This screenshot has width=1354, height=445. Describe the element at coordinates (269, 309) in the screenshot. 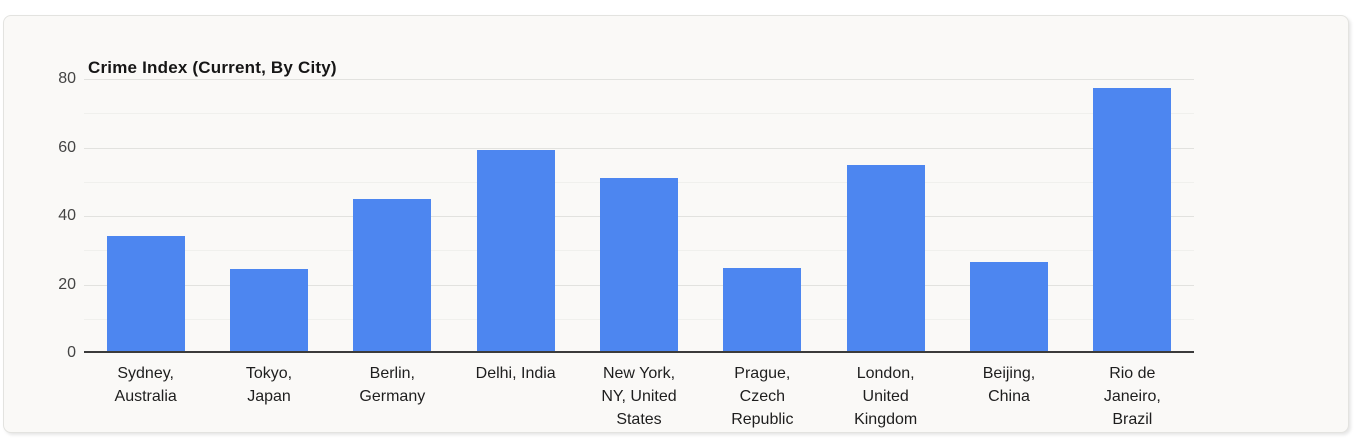

I see `bar-tokyo` at that location.